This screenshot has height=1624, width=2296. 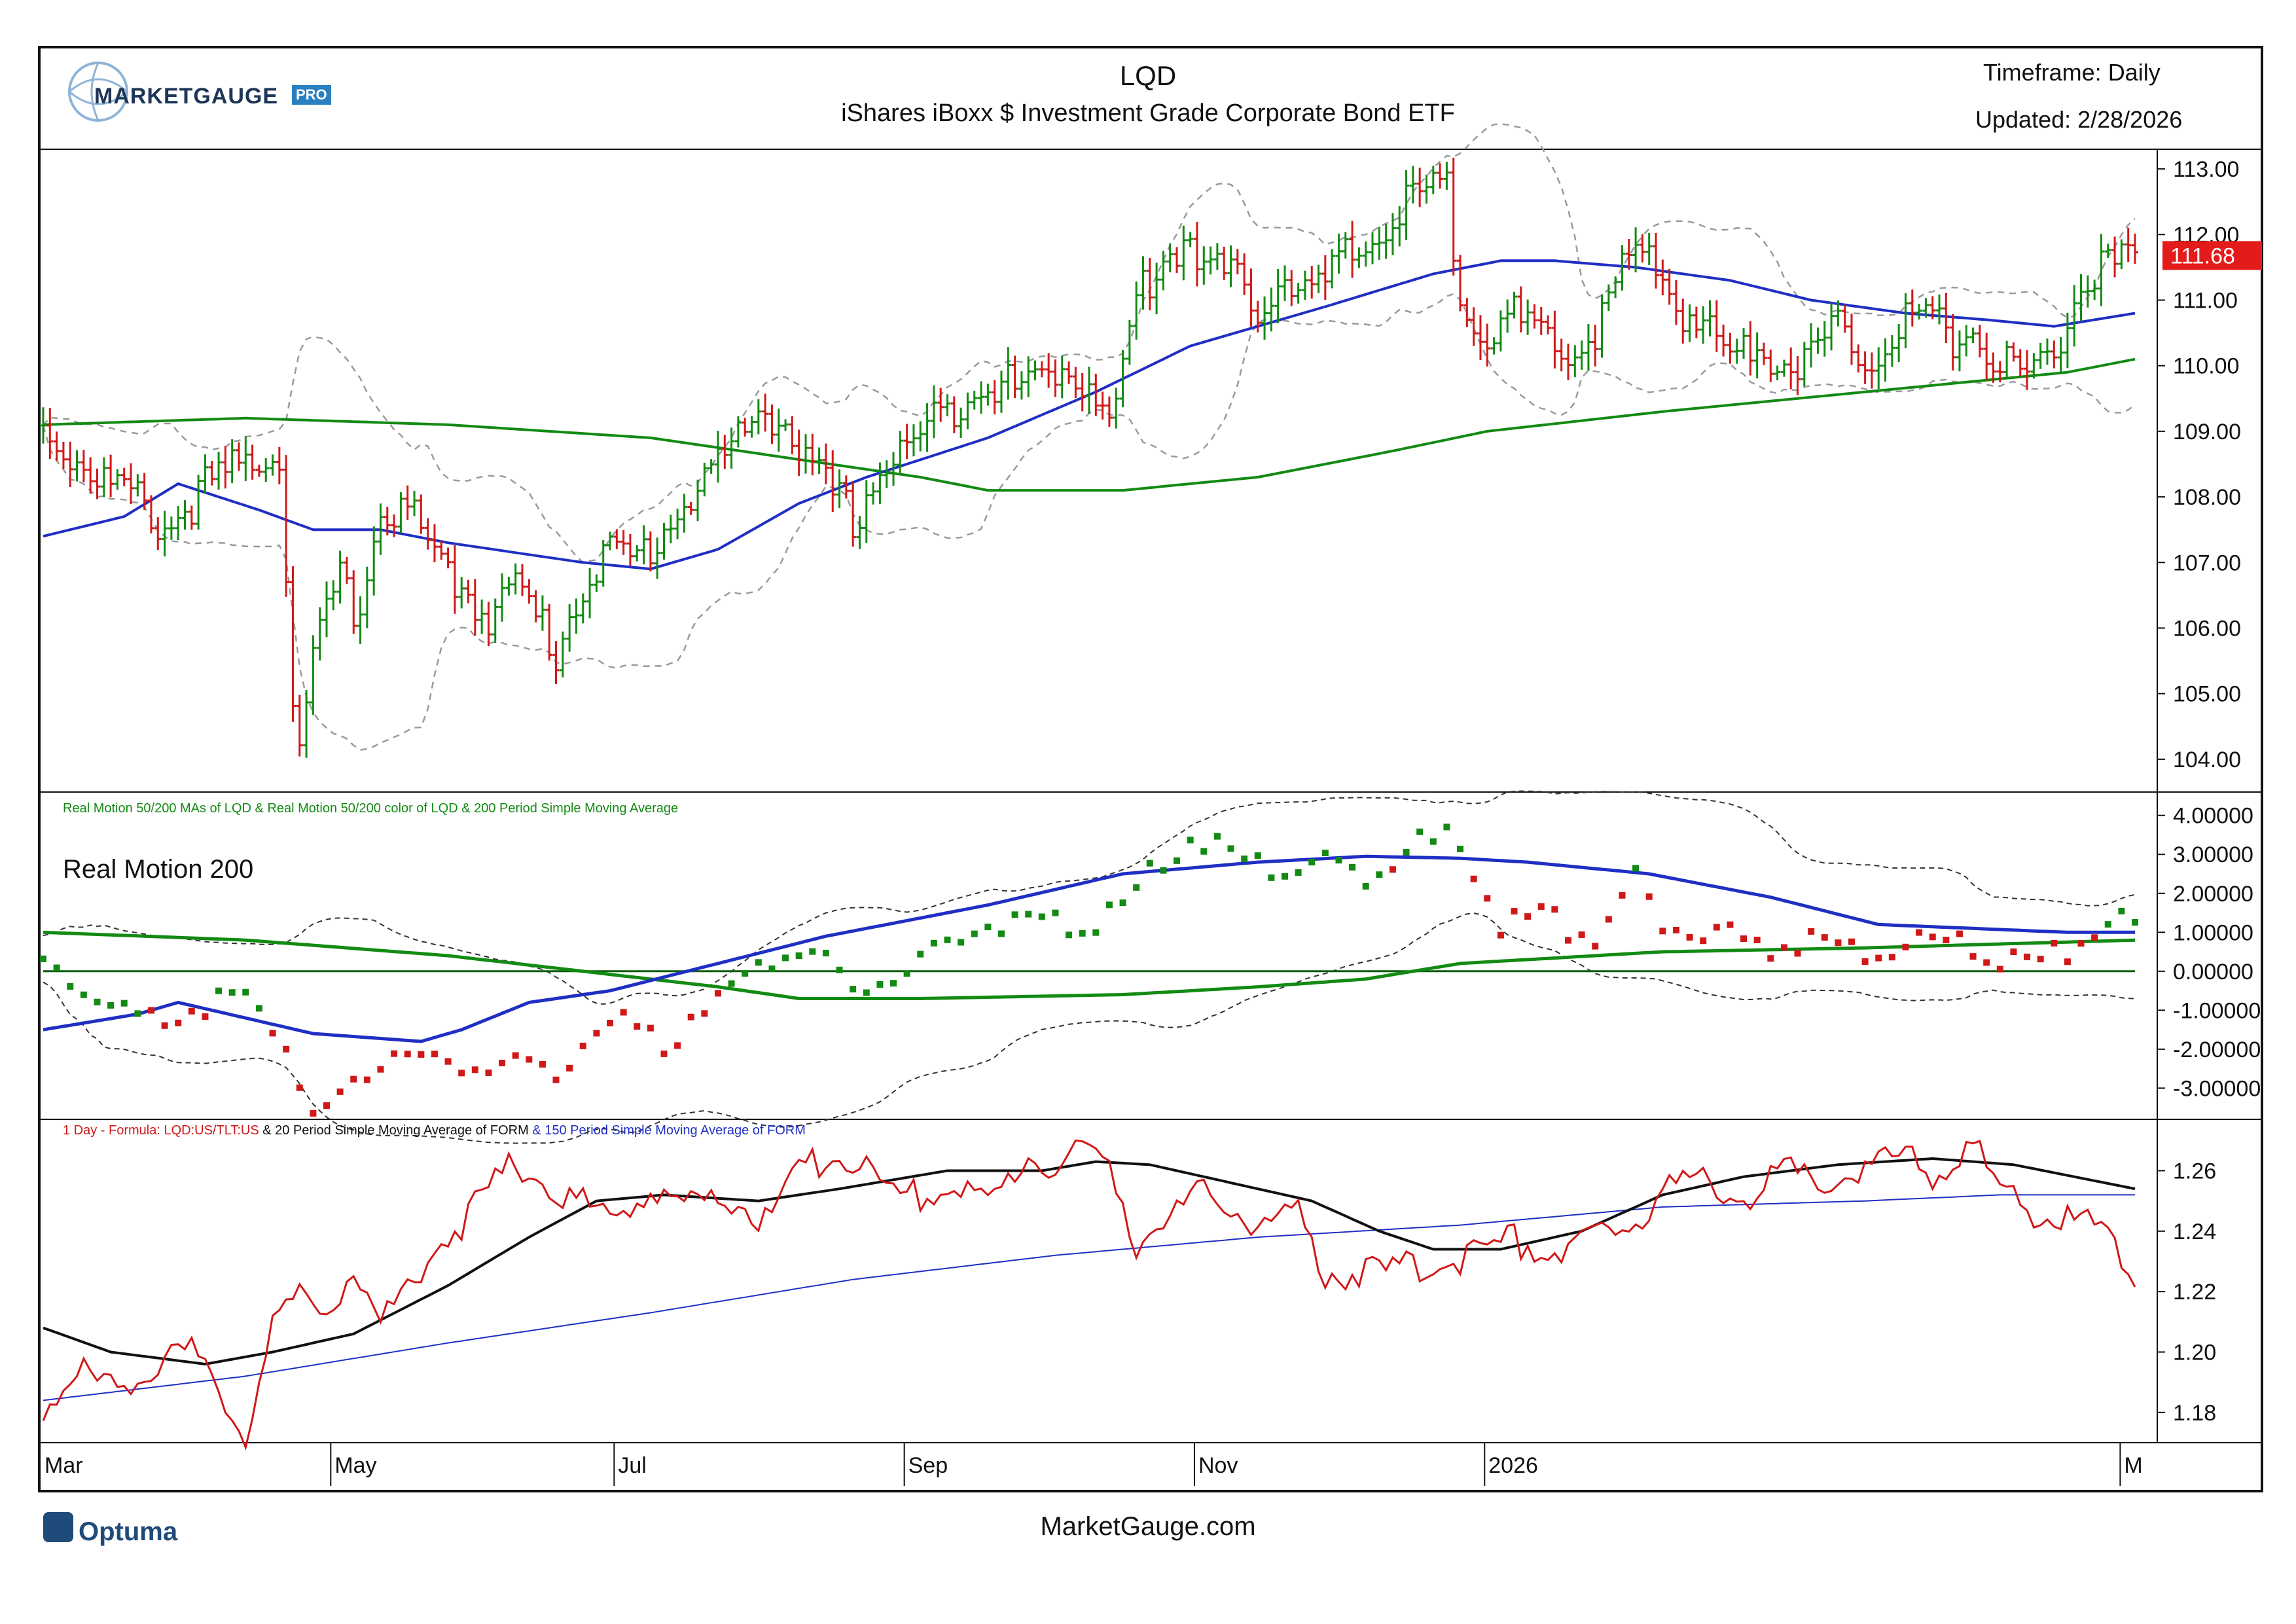 I want to click on y-tick-label: -1.00000, so click(x=2217, y=1010).